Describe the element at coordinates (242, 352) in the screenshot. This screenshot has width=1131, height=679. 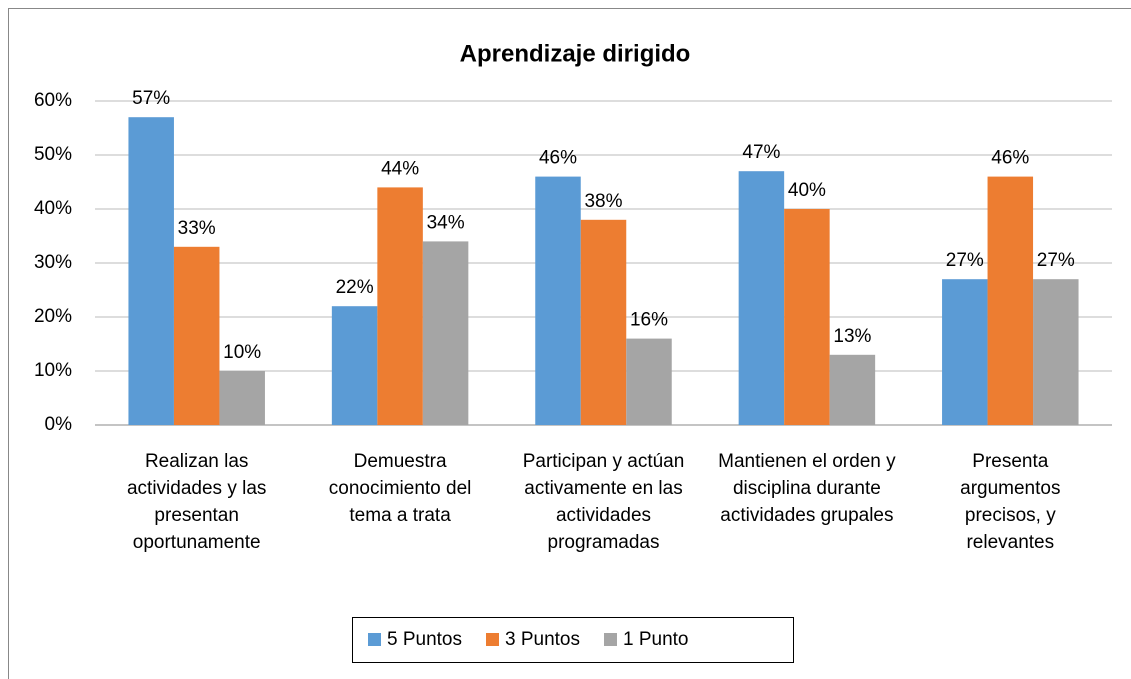
I see `data-label: 10%` at that location.